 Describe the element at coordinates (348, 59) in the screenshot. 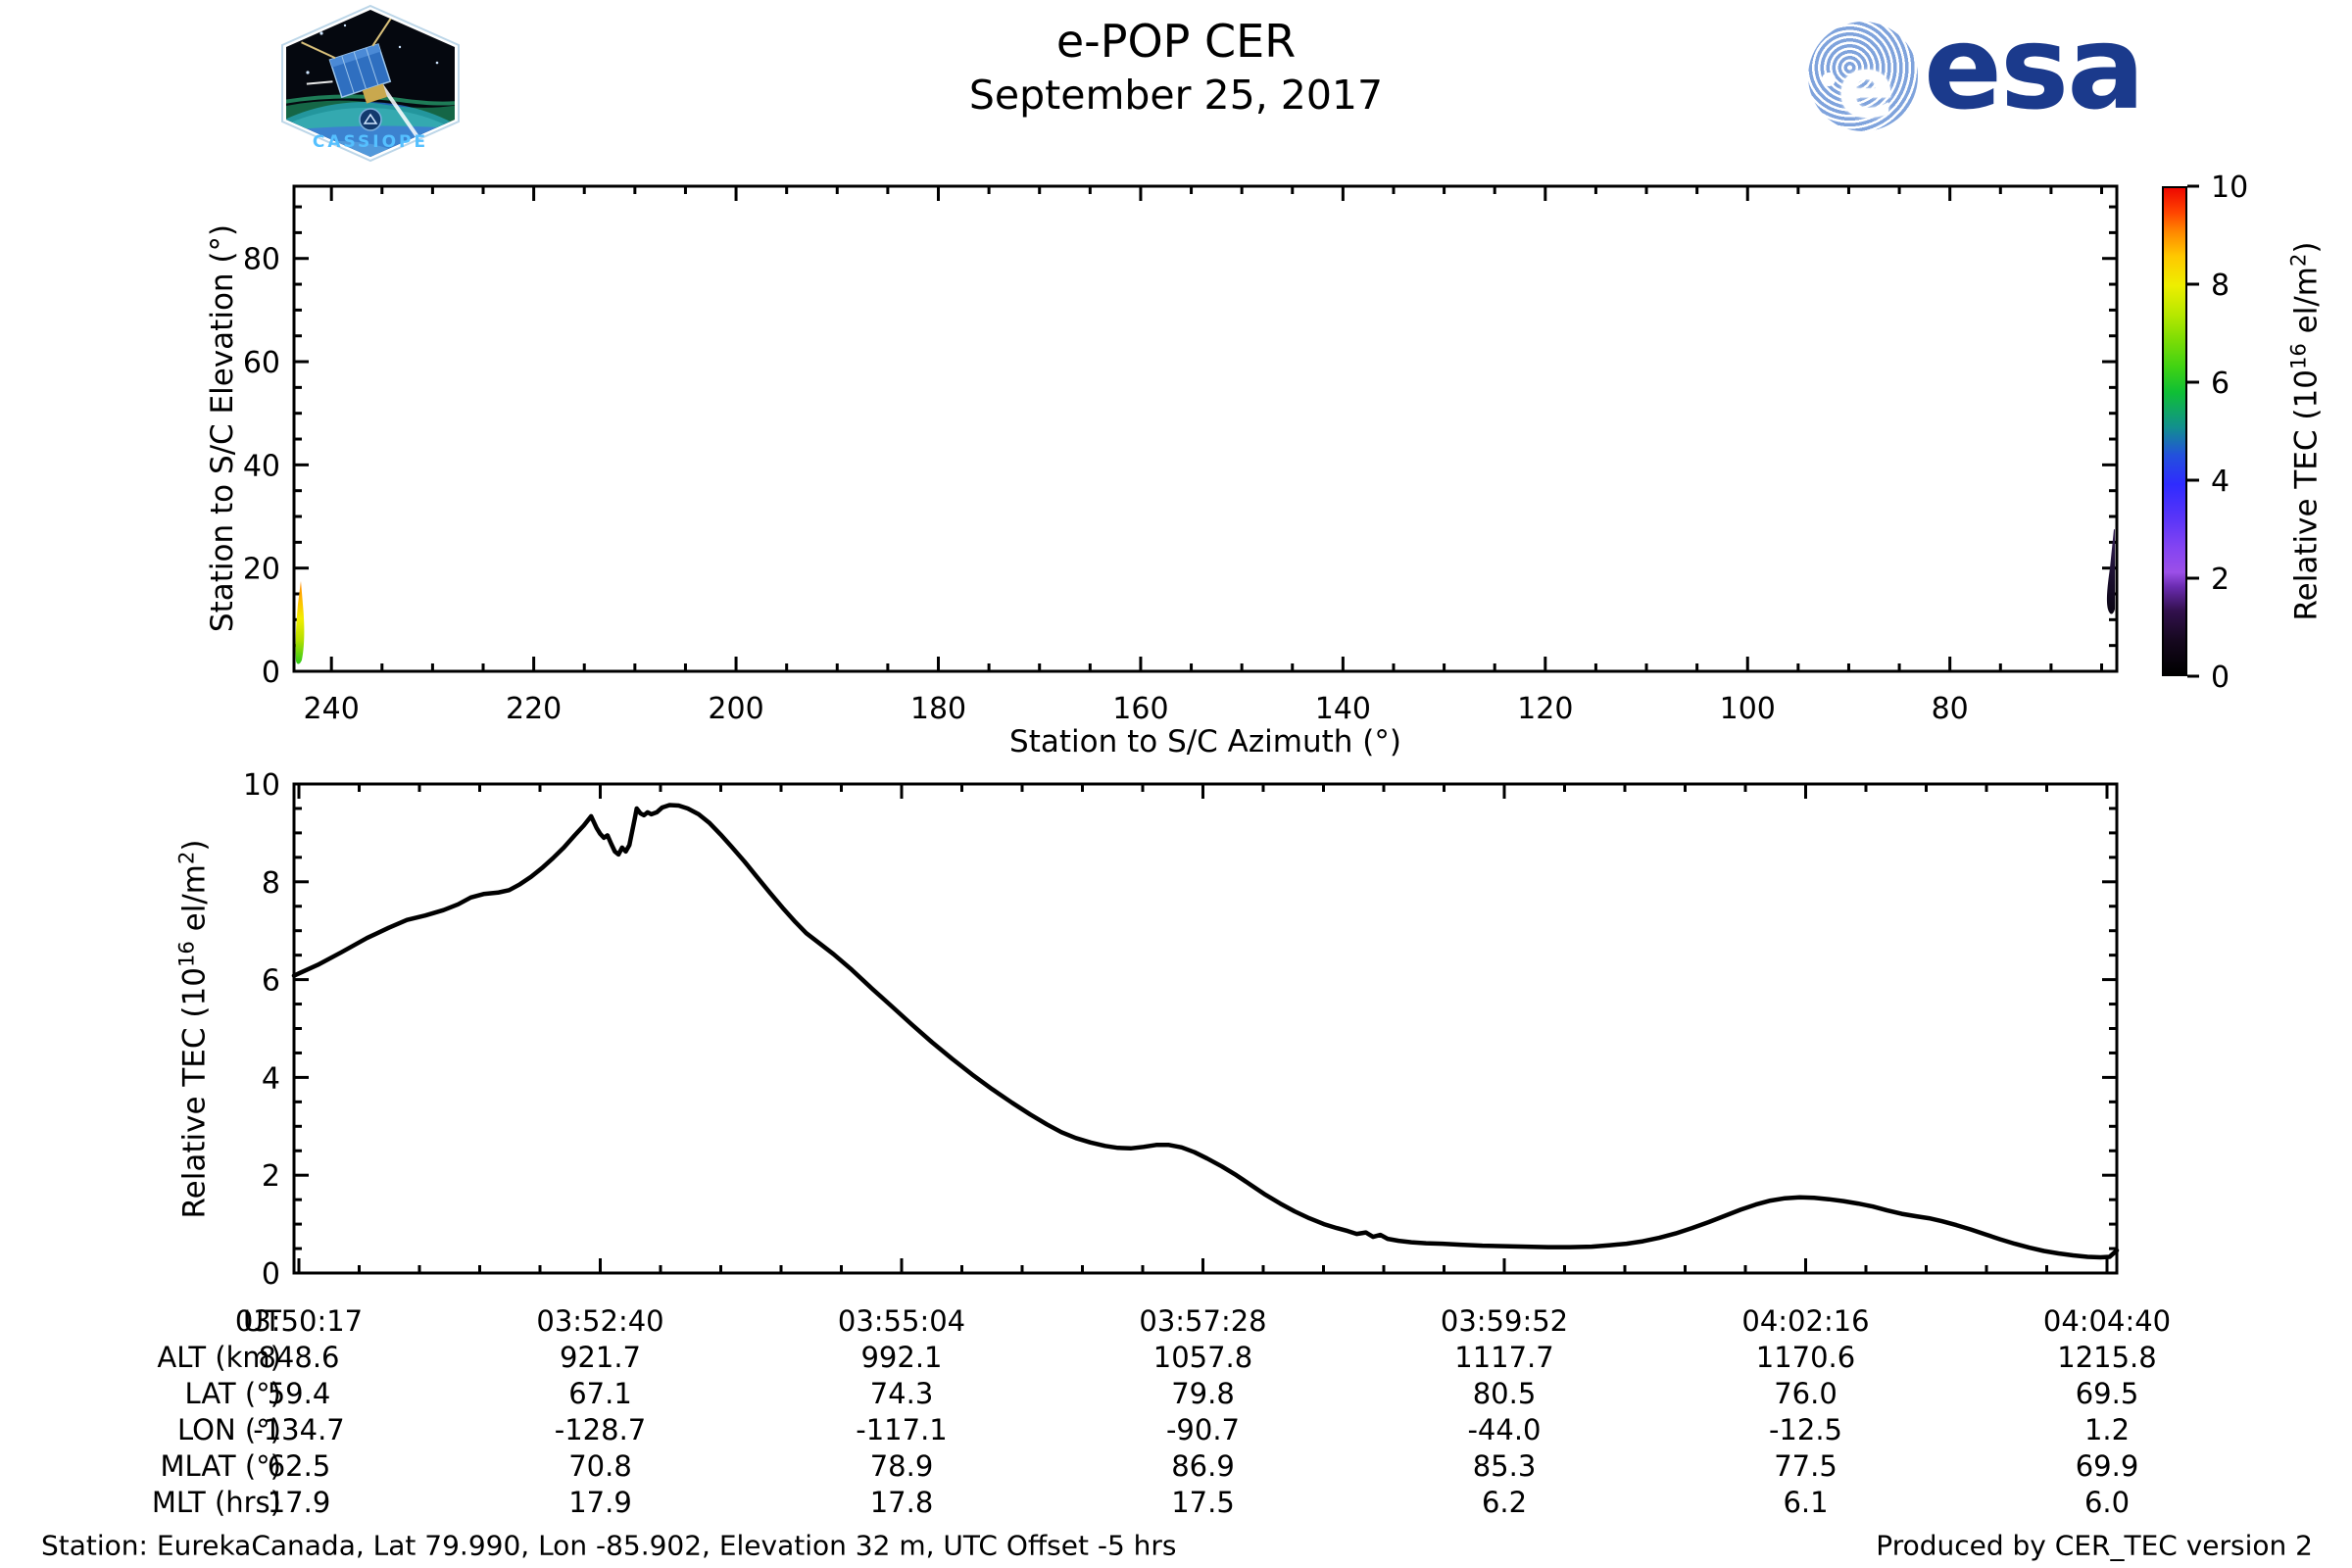

I see `patch-satellite` at that location.